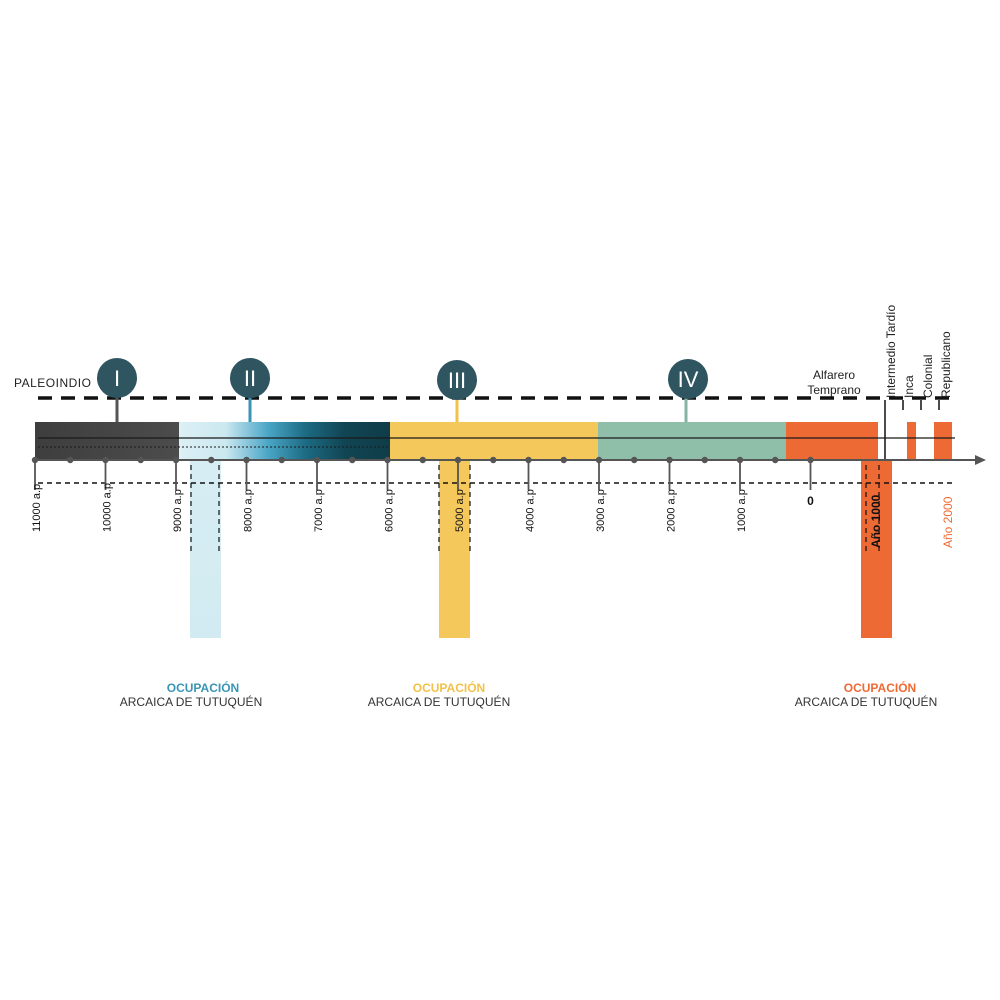  I want to click on ano-1000-label: Año 1000, so click(876, 521).